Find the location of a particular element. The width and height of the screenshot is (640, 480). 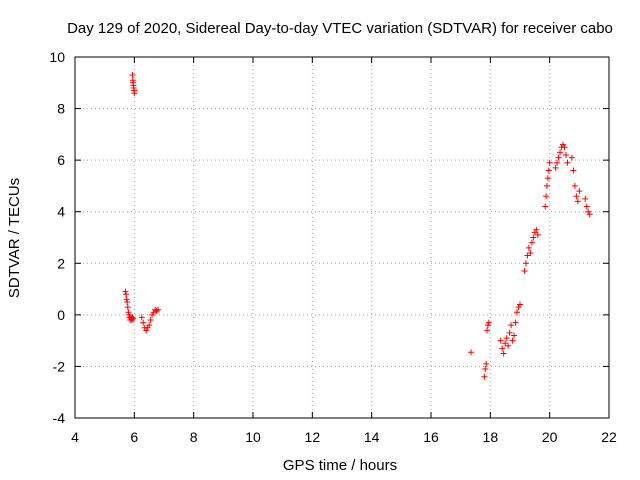

x-tick-label: 10 is located at coordinates (253, 437).